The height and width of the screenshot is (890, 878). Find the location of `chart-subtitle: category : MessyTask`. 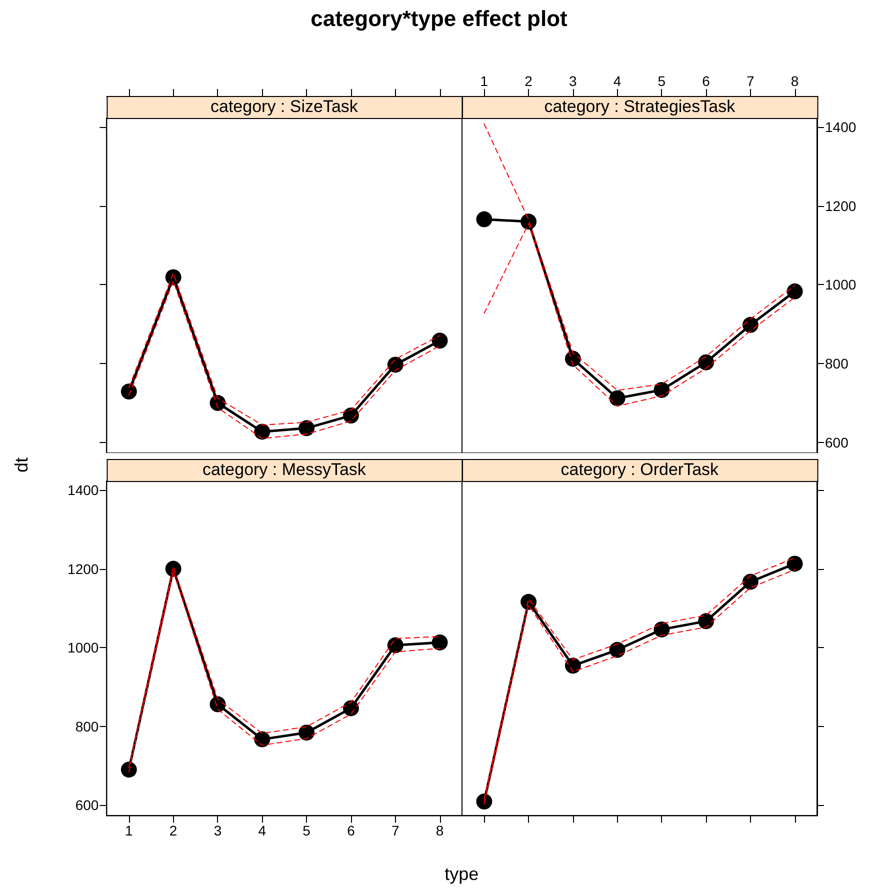

chart-subtitle: category : MessyTask is located at coordinates (284, 469).